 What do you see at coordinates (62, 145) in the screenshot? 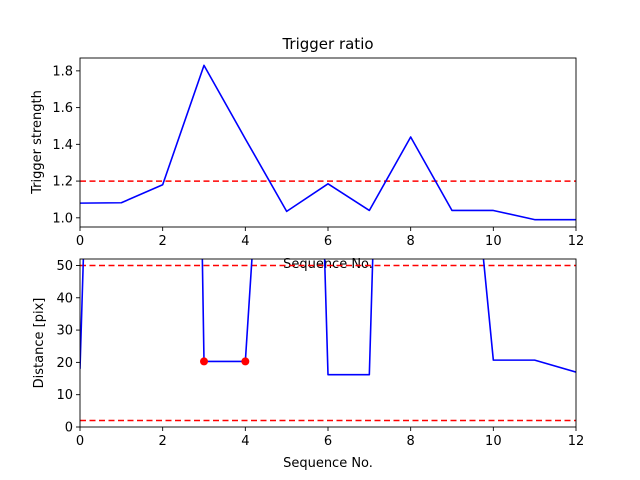
I see `y-tick-label: 1.4` at bounding box center [62, 145].